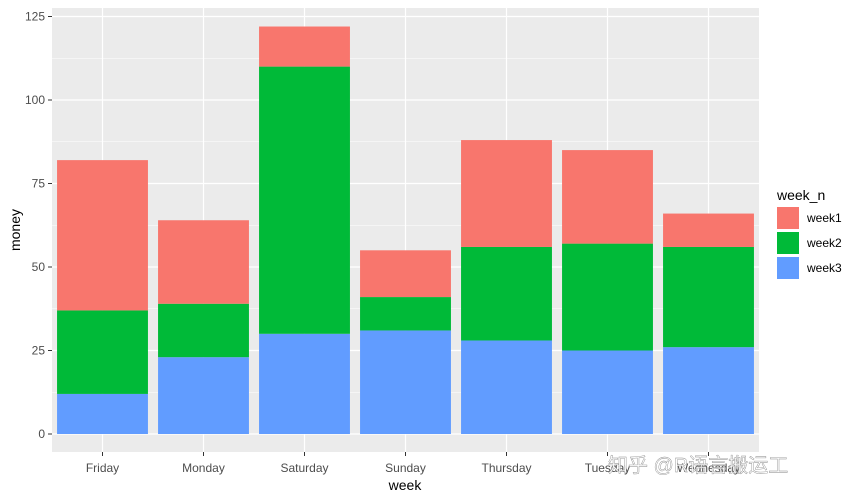 Image resolution: width=858 pixels, height=499 pixels. I want to click on bar-week3-wednesday, so click(708, 390).